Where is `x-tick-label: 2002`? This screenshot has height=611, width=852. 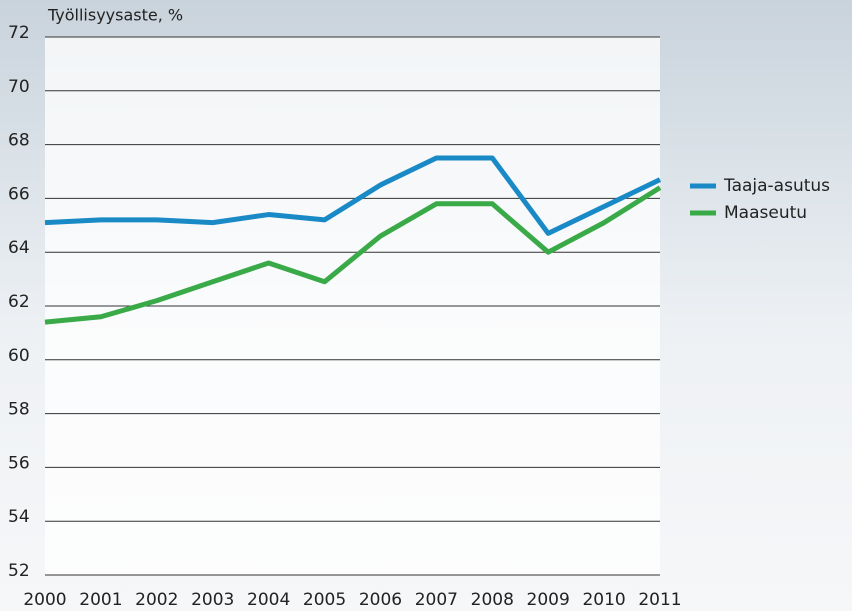
x-tick-label: 2002 is located at coordinates (156, 600).